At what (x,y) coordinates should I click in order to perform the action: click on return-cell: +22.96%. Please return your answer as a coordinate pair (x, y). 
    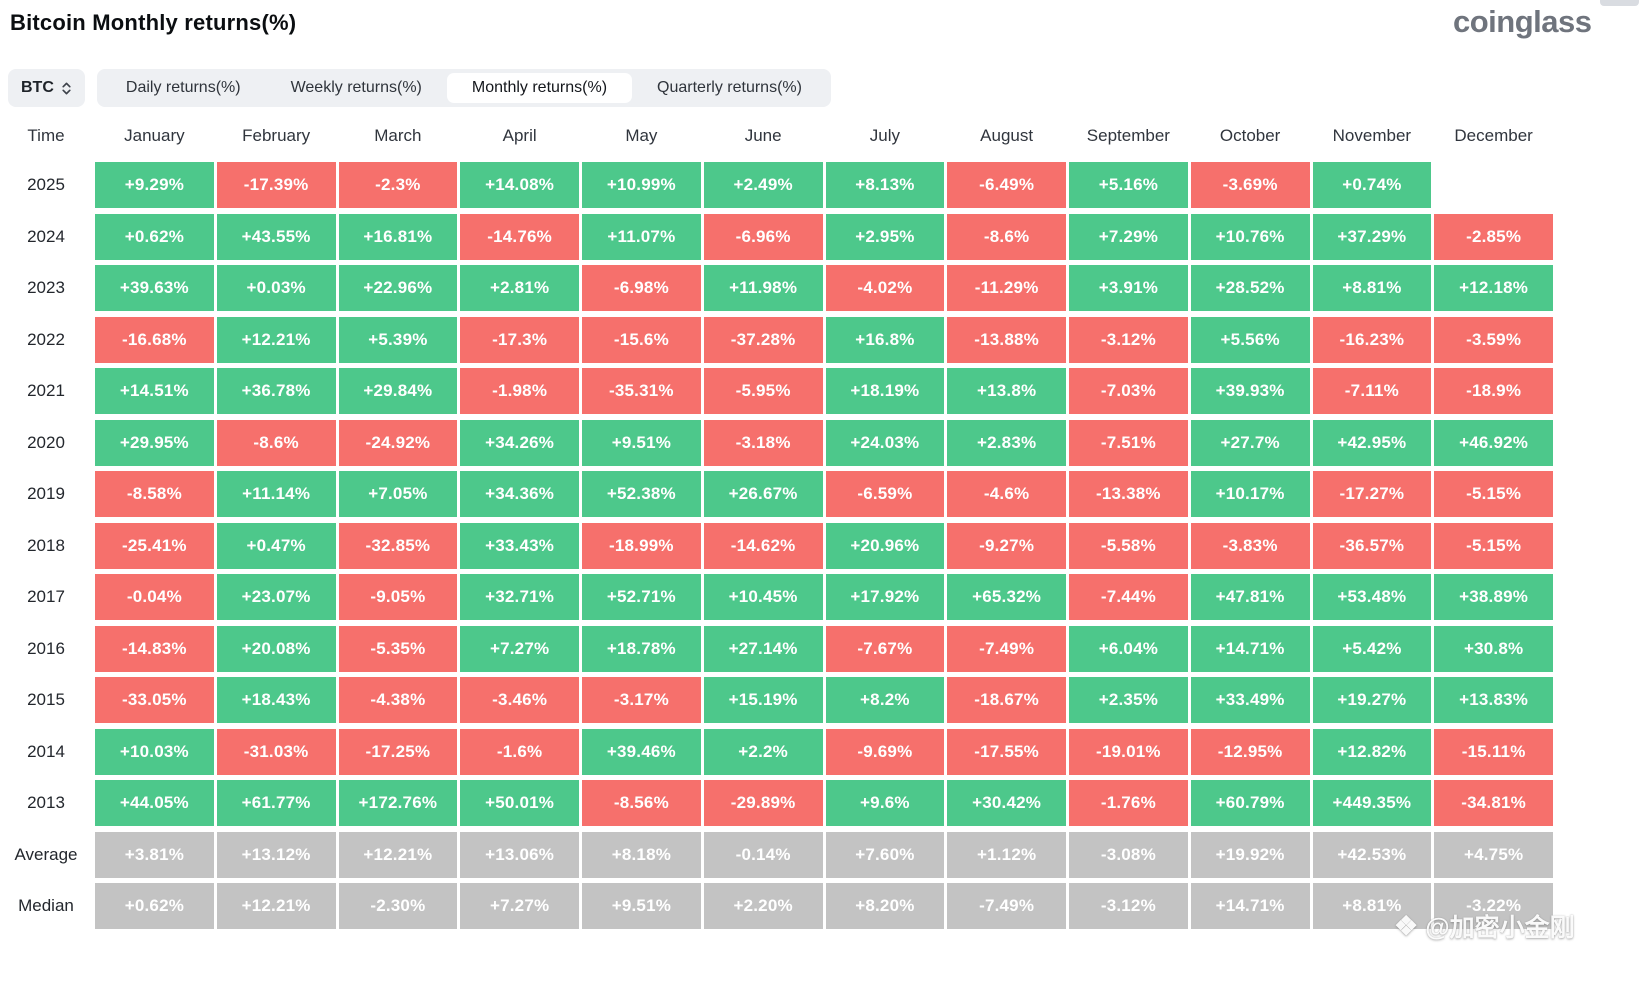
    Looking at the image, I should click on (398, 288).